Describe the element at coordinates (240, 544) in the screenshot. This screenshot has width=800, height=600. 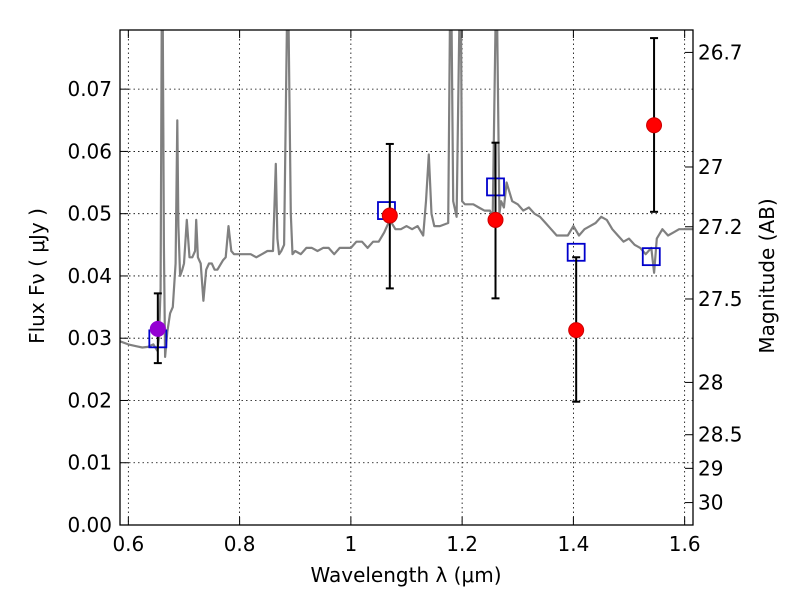
I see `x-tick-label: 0.8` at that location.